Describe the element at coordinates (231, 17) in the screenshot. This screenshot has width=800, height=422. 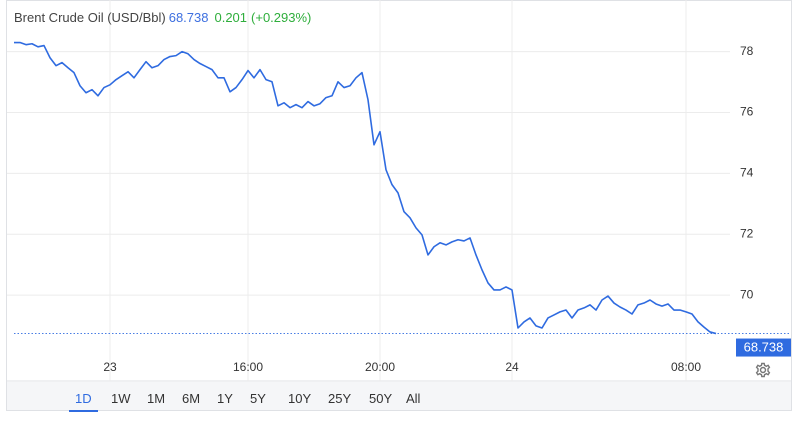
I see `change: 0.201` at that location.